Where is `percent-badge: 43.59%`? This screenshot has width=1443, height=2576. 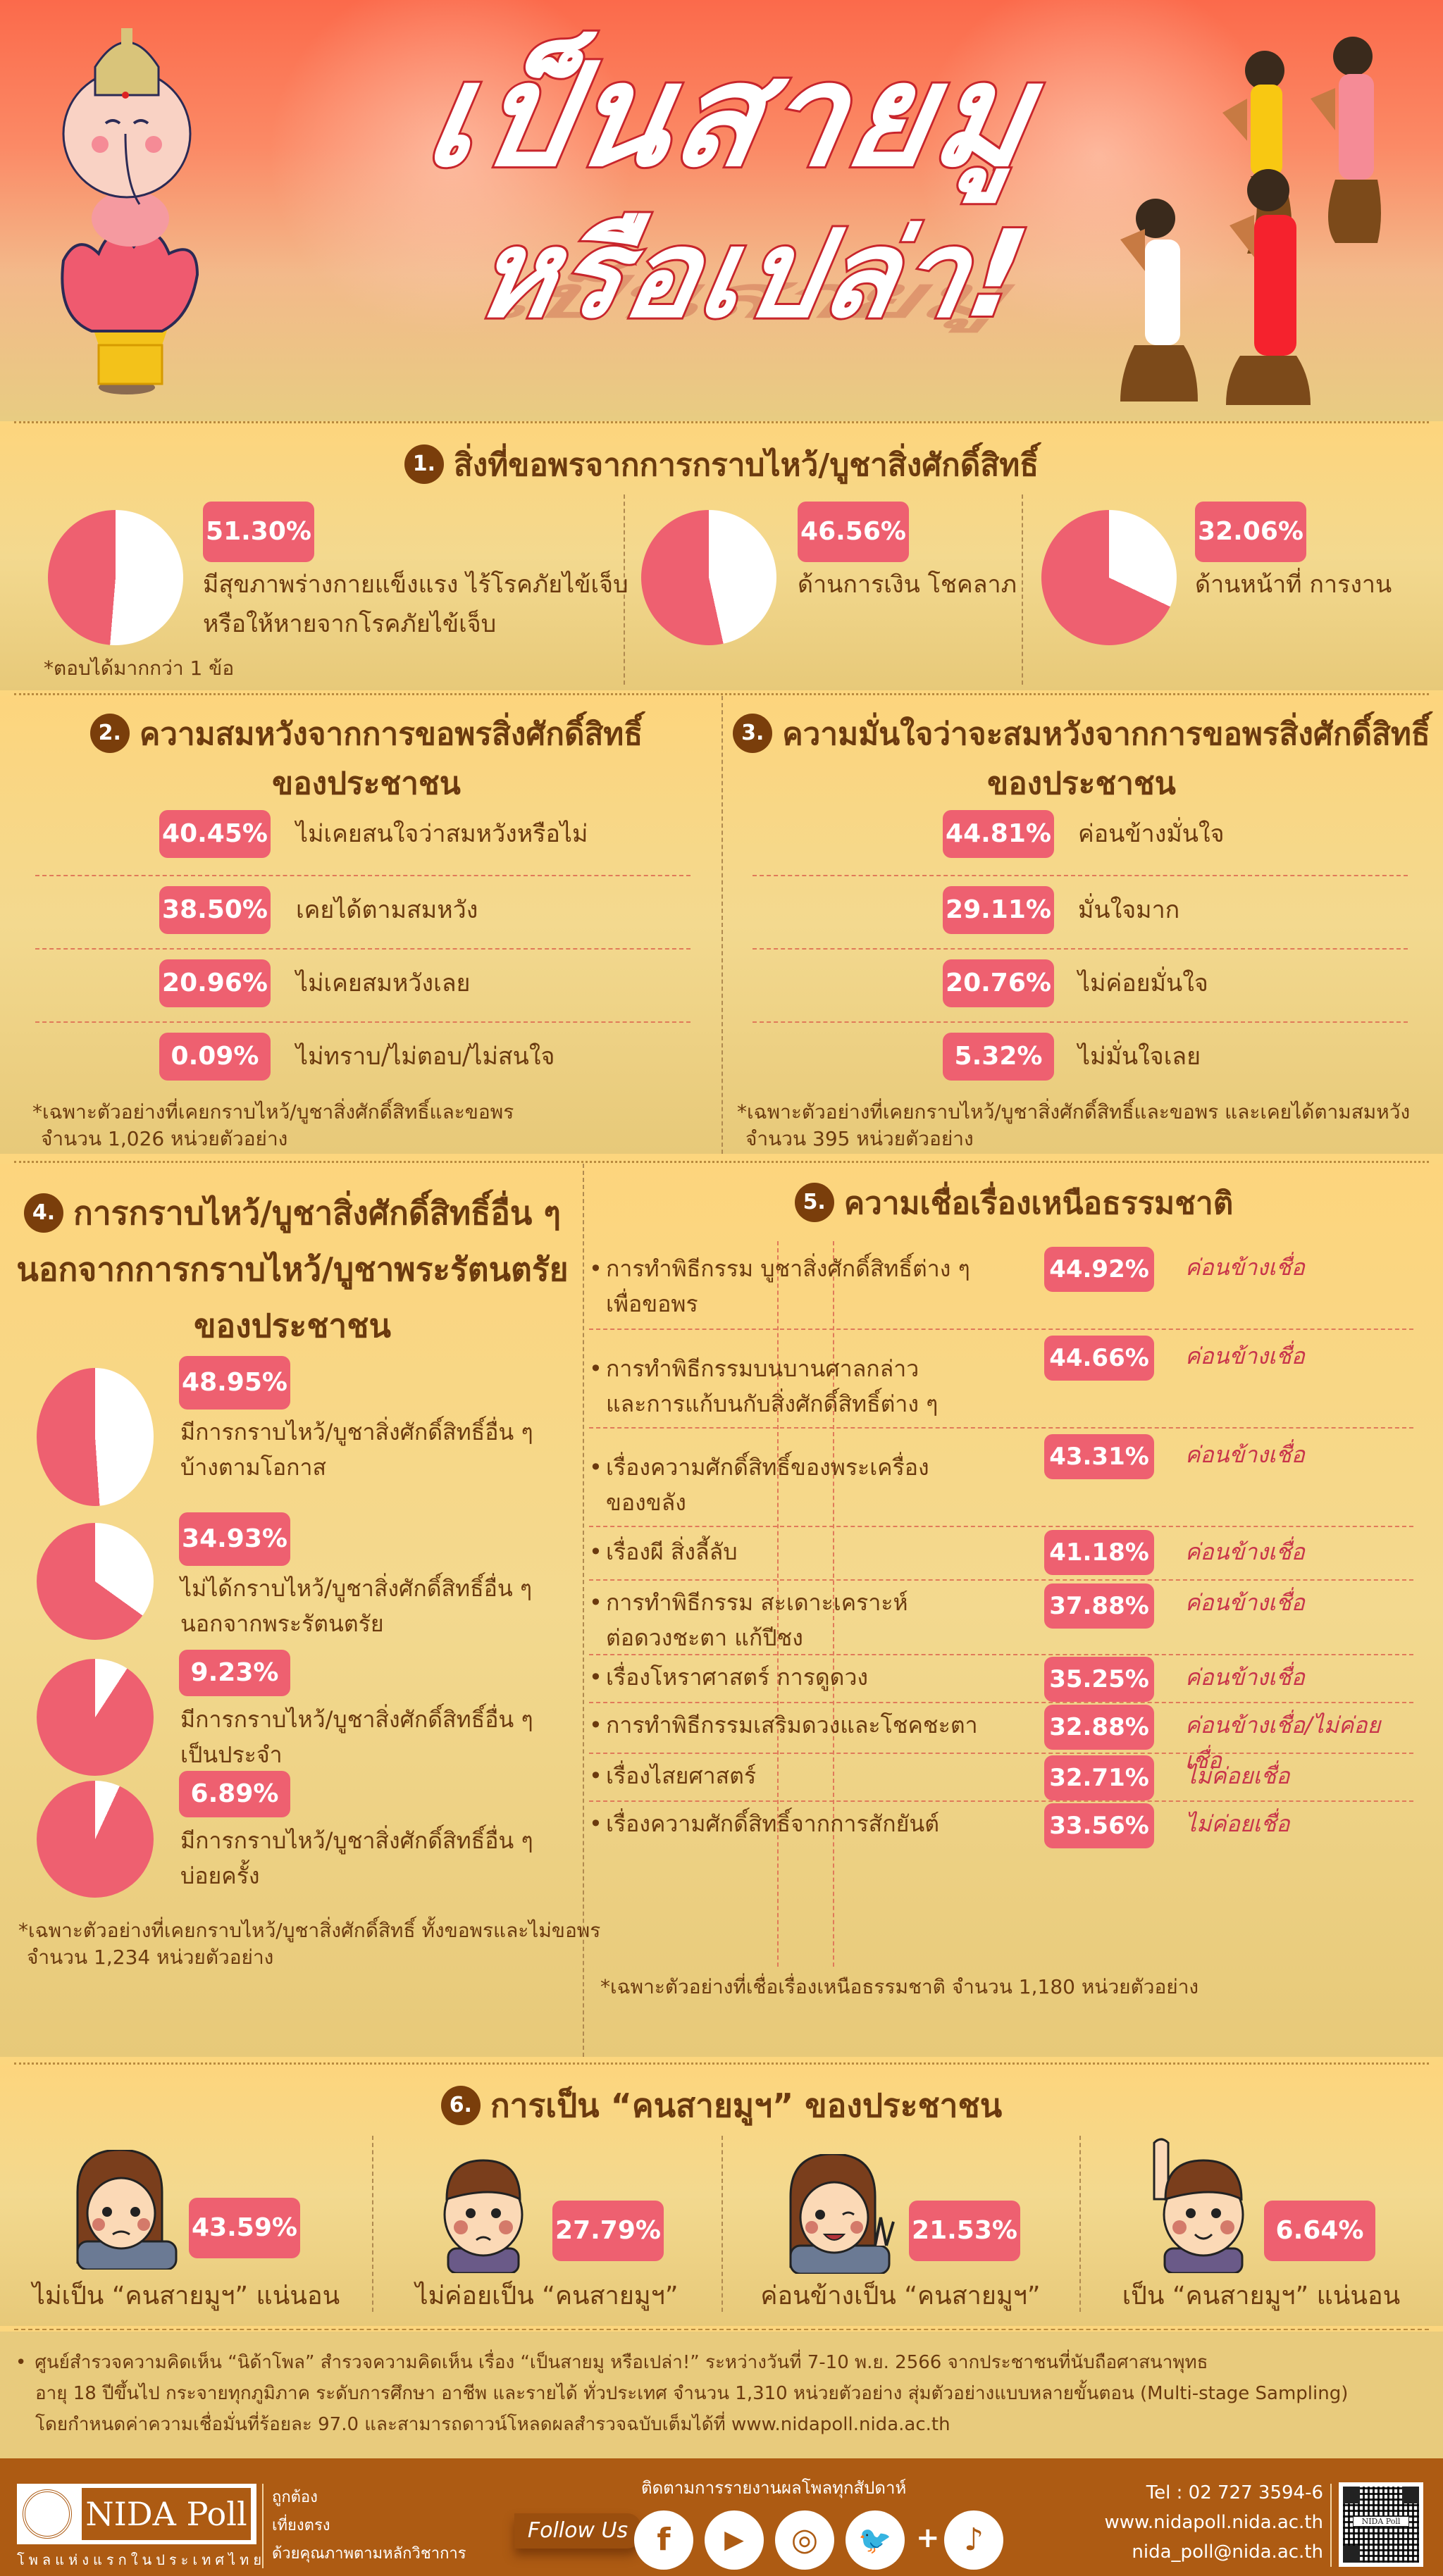
percent-badge: 43.59% is located at coordinates (244, 2228).